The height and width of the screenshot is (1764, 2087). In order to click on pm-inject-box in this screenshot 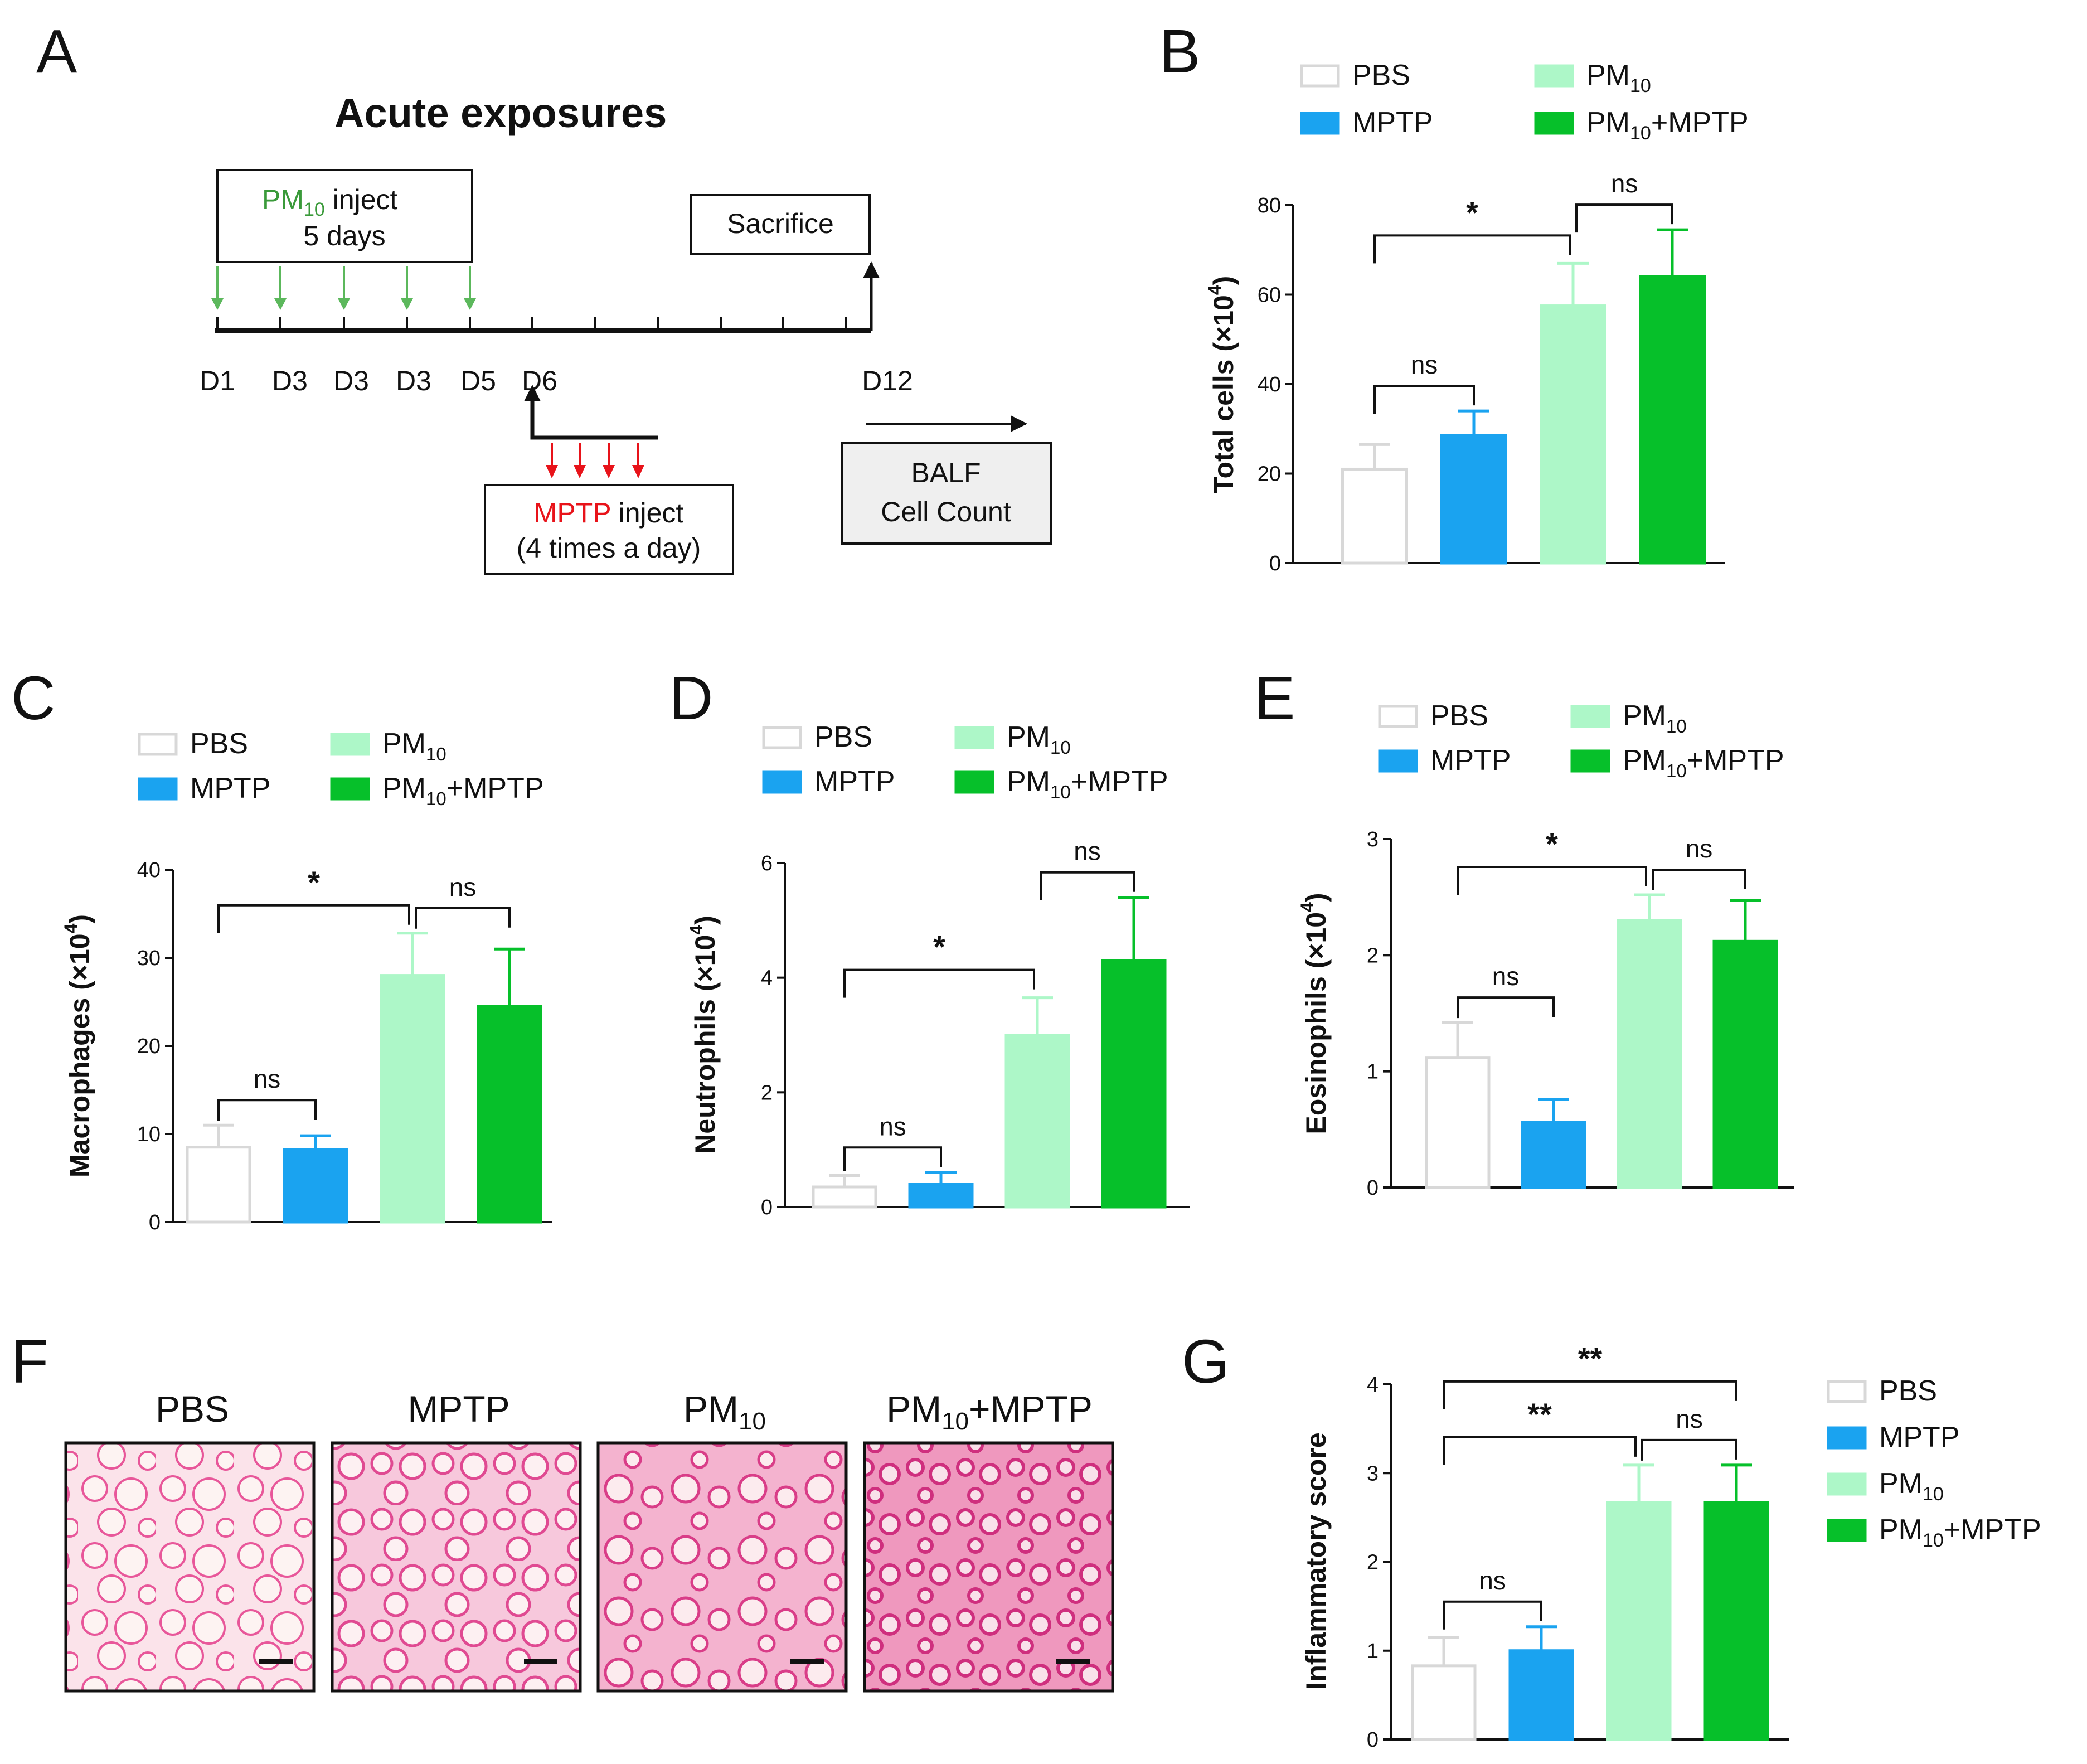, I will do `click(345, 216)`.